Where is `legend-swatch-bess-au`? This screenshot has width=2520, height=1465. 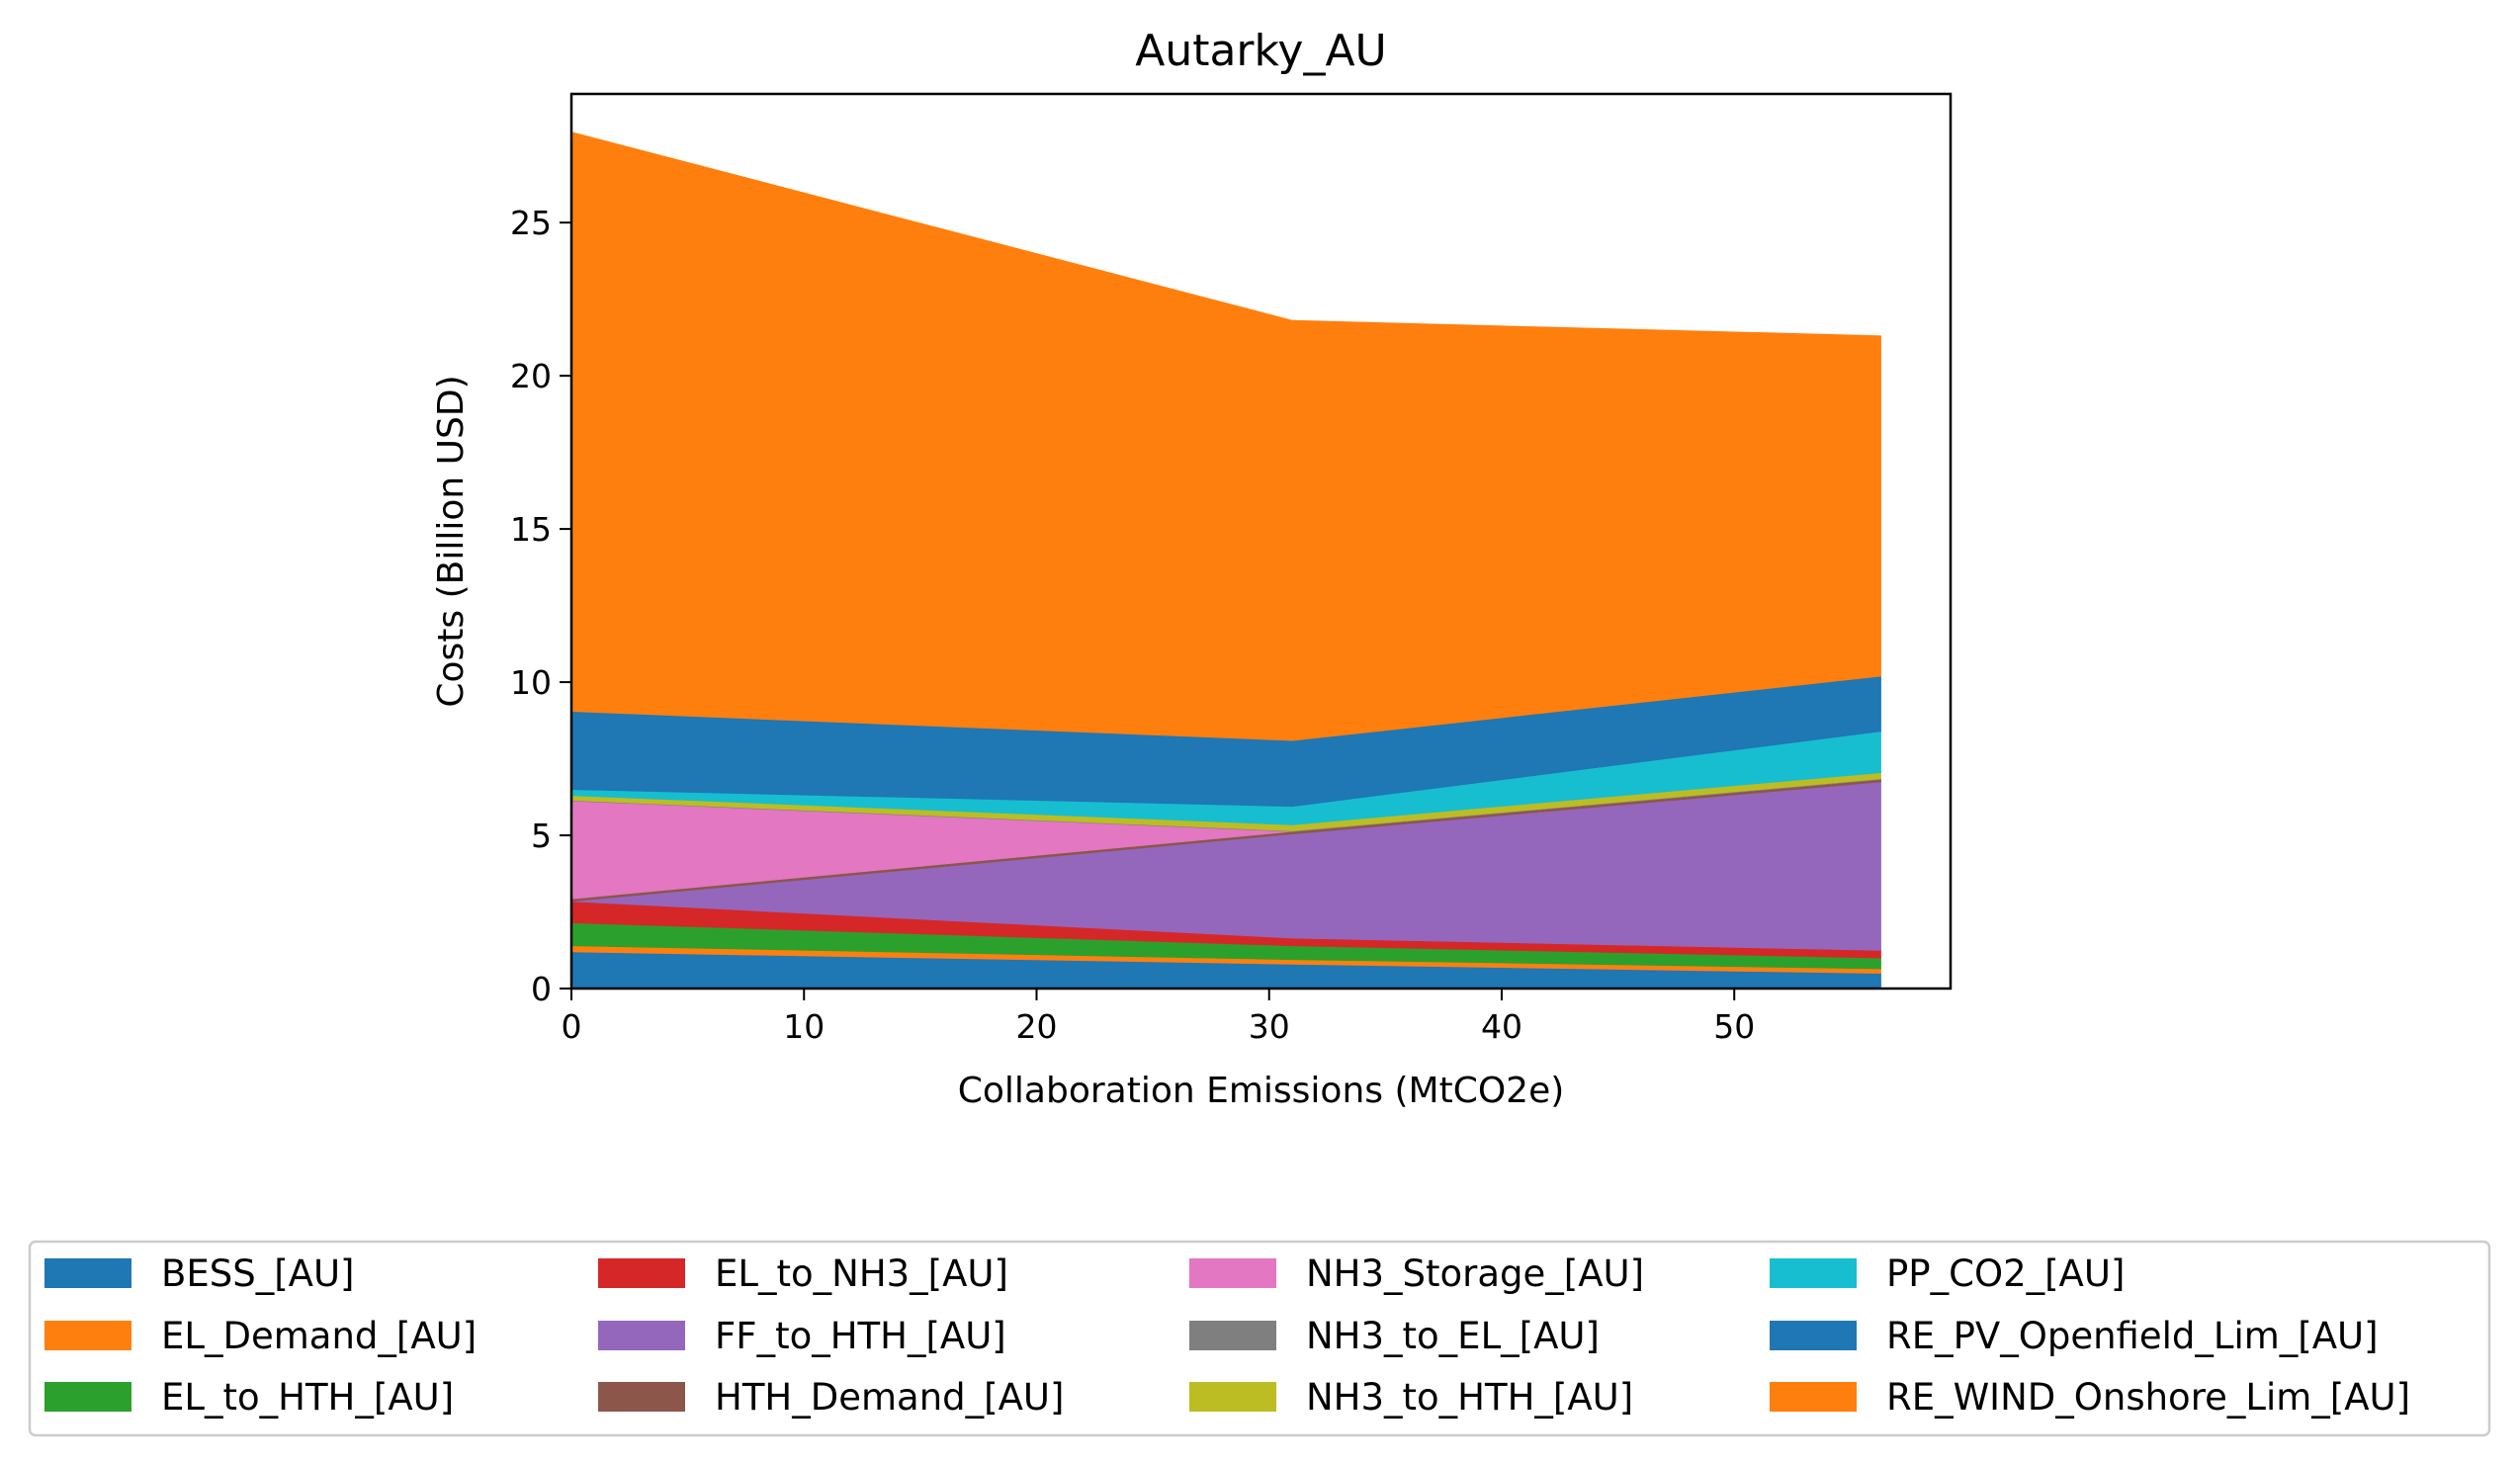
legend-swatch-bess-au is located at coordinates (87, 1273).